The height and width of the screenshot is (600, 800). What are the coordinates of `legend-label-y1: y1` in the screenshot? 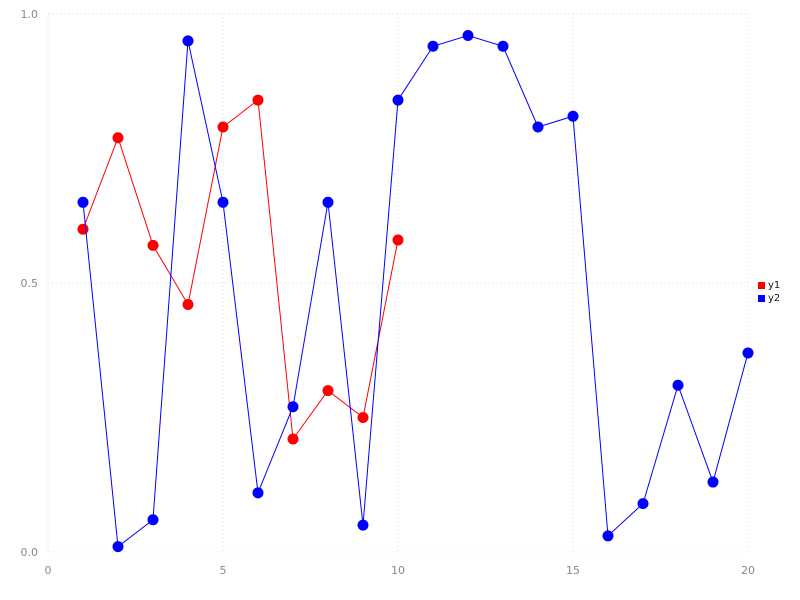 It's located at (774, 285).